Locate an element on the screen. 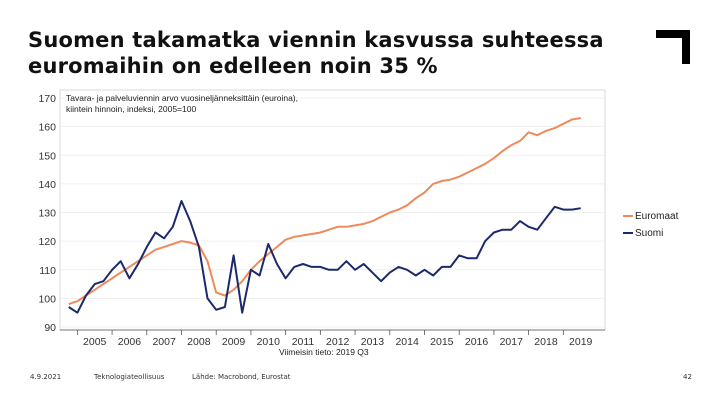 This screenshot has height=405, width=720. y-tick-label-120: 120 is located at coordinates (47, 242).